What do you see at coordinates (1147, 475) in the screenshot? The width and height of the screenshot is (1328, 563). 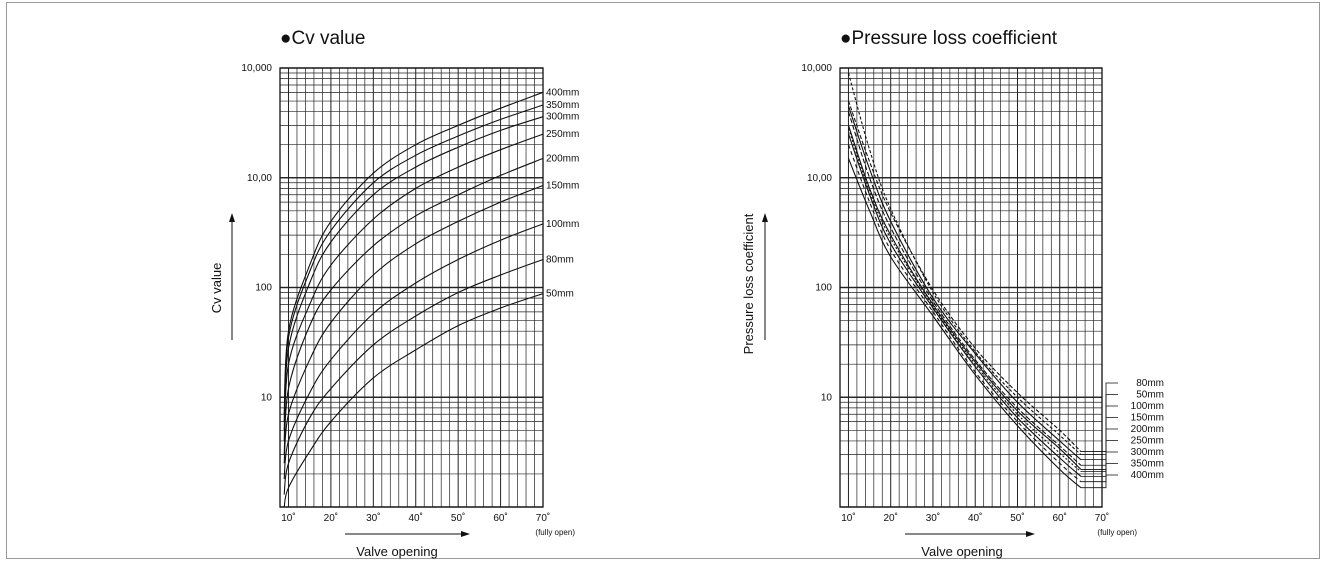 I see `legend-label-400mm: 400mm` at bounding box center [1147, 475].